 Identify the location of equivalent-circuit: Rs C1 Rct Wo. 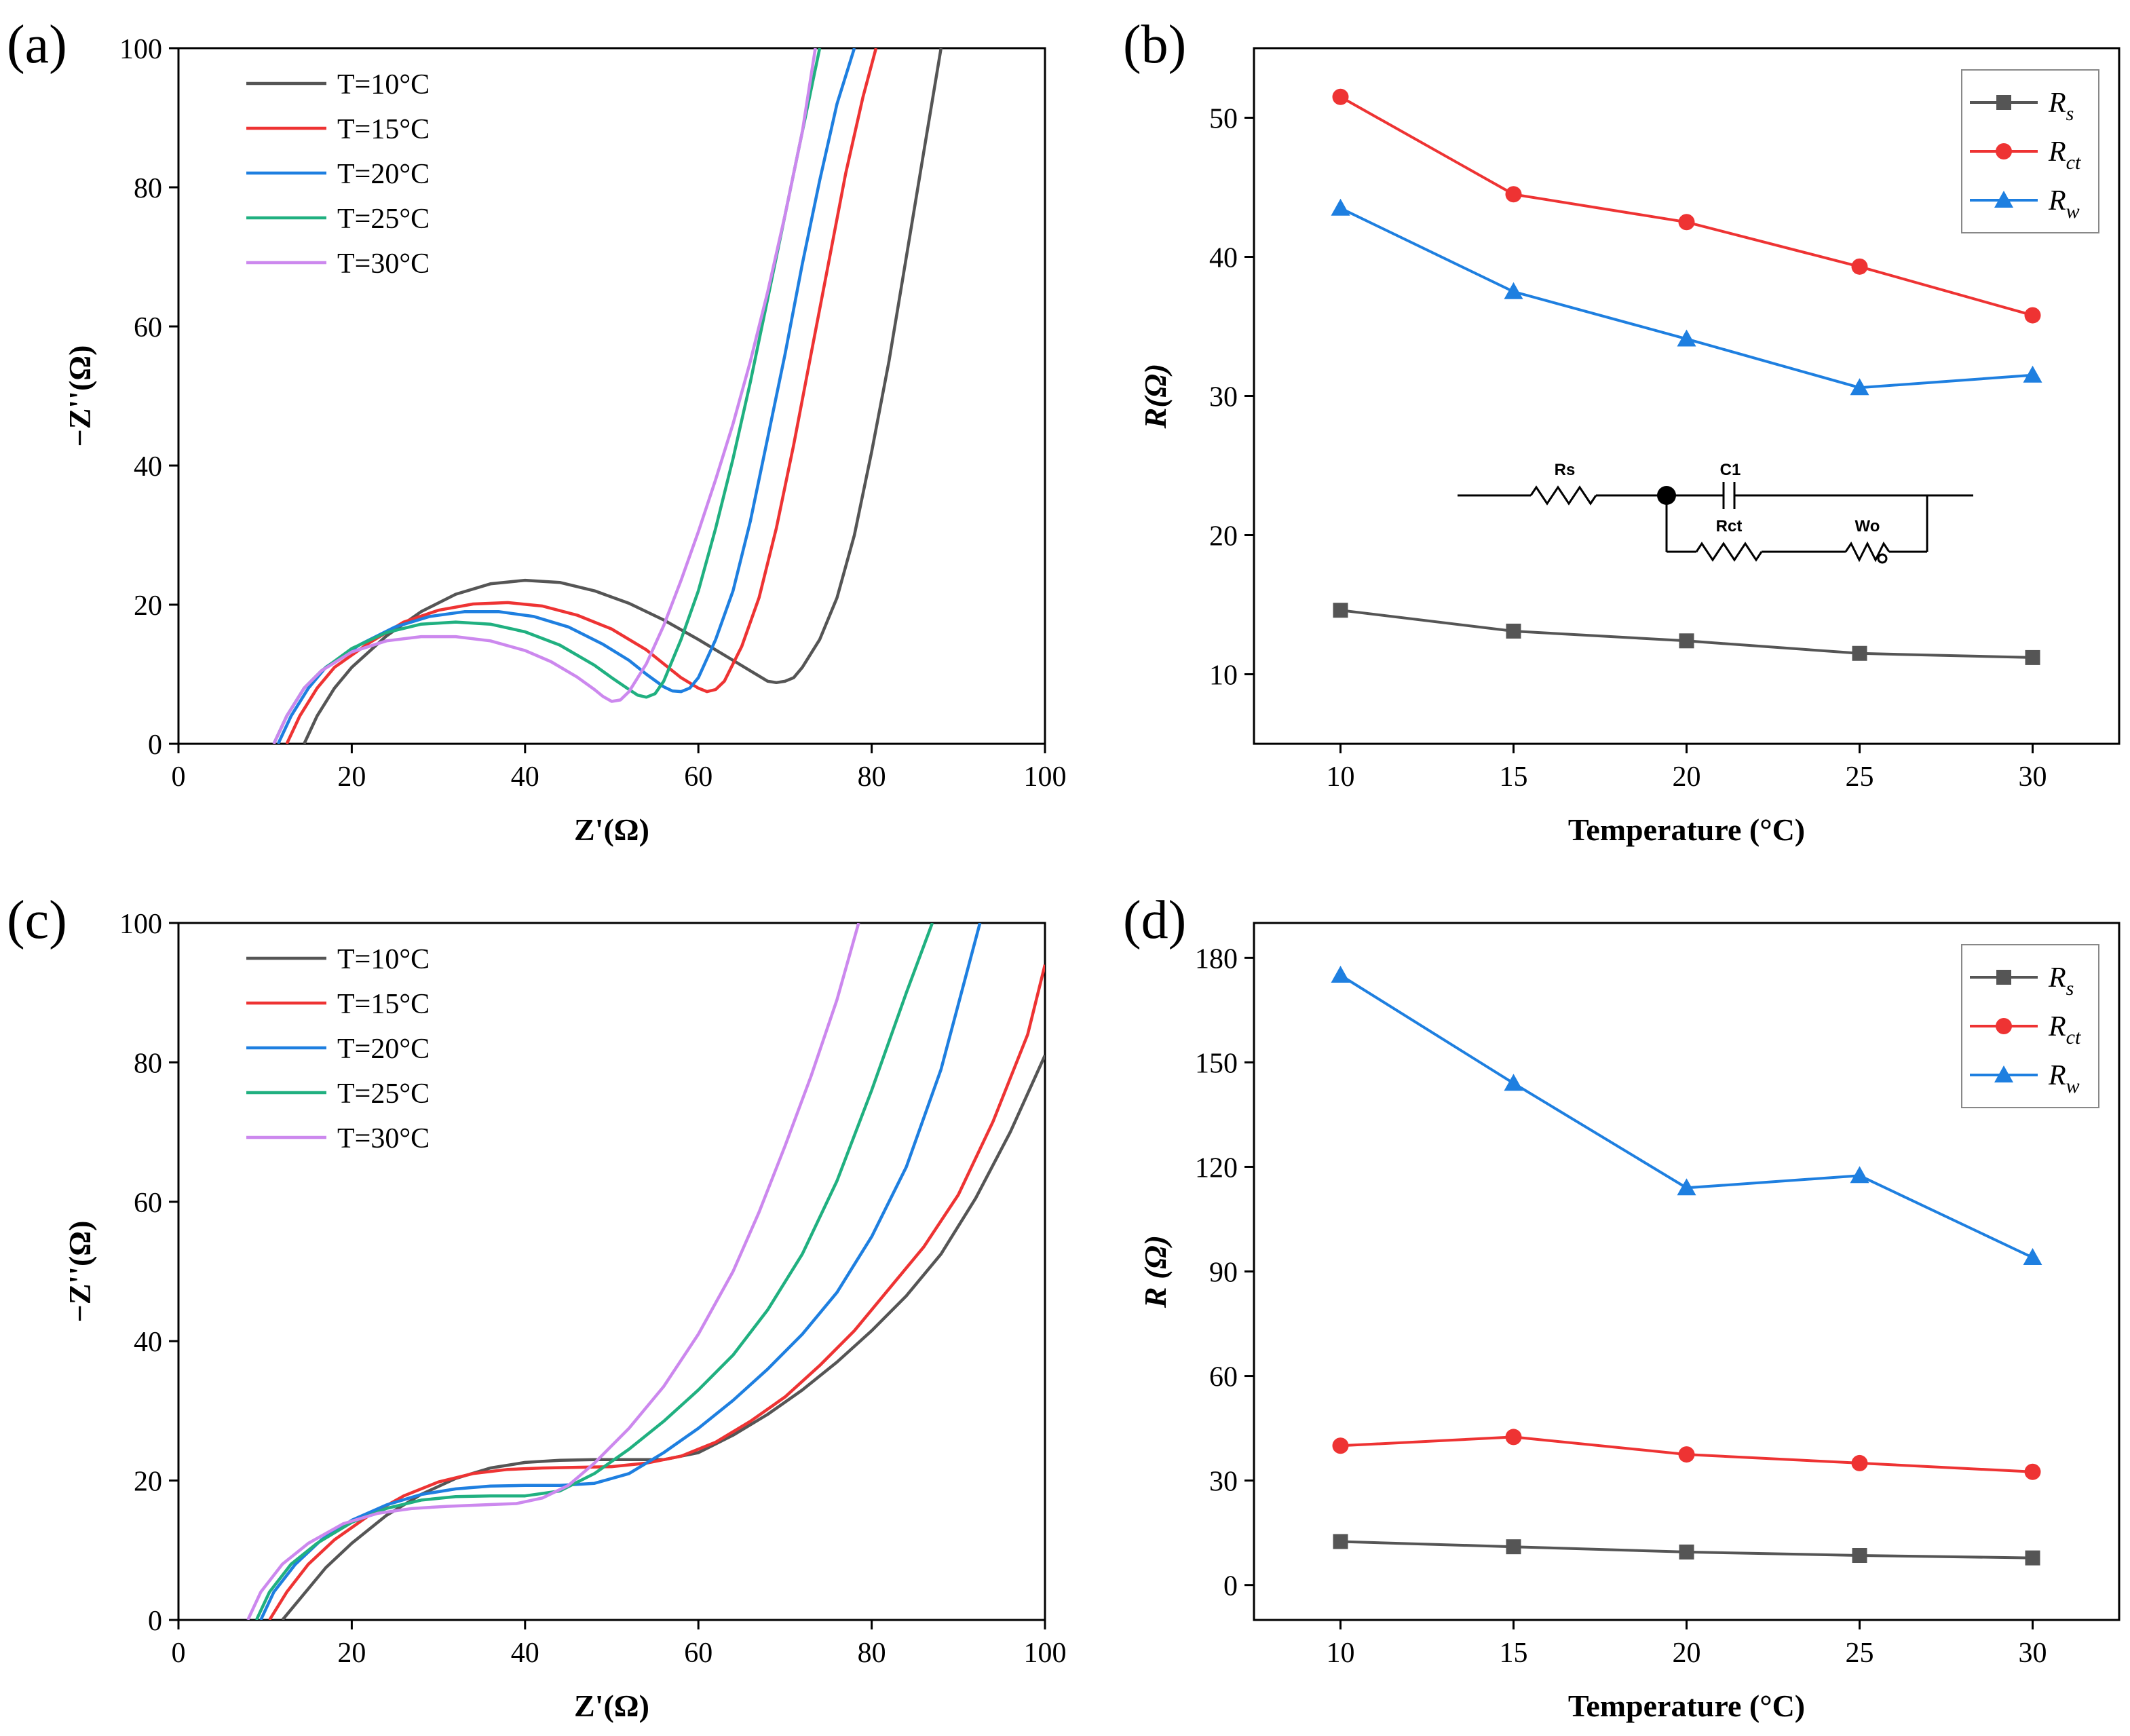
(1716, 512).